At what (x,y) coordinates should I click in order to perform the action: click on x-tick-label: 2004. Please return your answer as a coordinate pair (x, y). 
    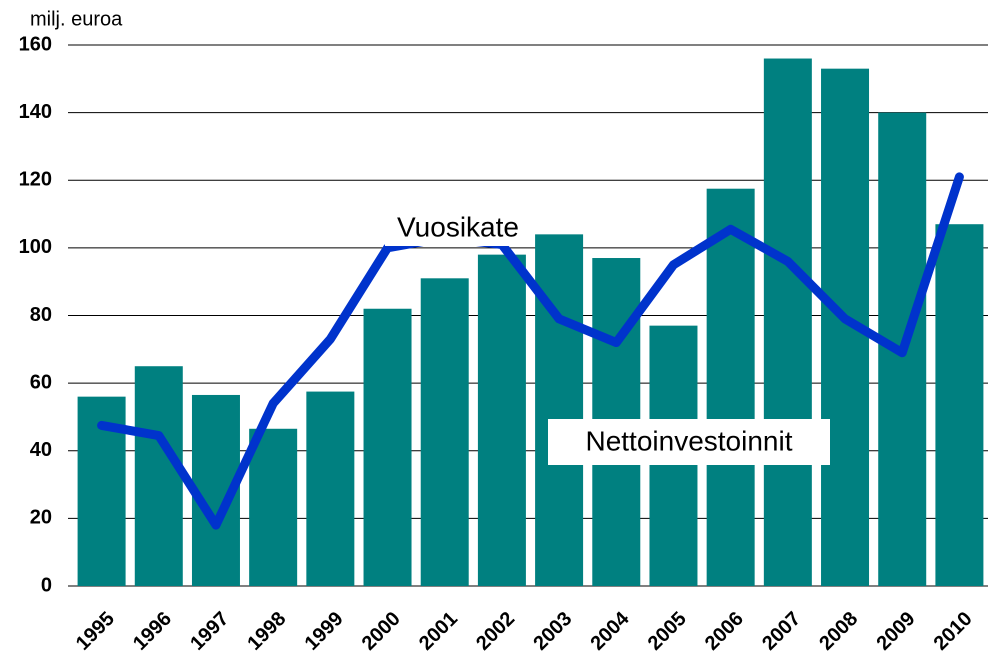
    Looking at the image, I should click on (611, 631).